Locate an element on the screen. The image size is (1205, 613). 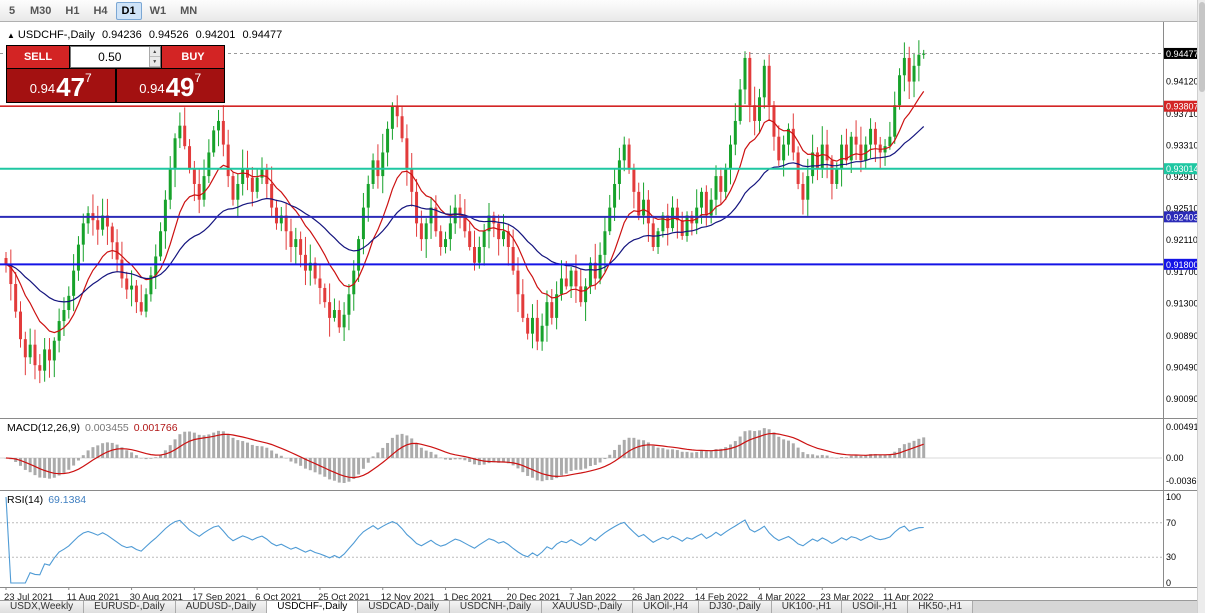
volume-up-button: ▲ is located at coordinates (154, 52).